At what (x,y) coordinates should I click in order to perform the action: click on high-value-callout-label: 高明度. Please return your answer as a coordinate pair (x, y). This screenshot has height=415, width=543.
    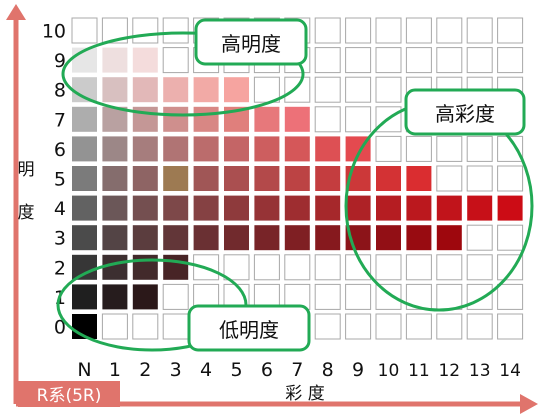
    Looking at the image, I should click on (251, 44).